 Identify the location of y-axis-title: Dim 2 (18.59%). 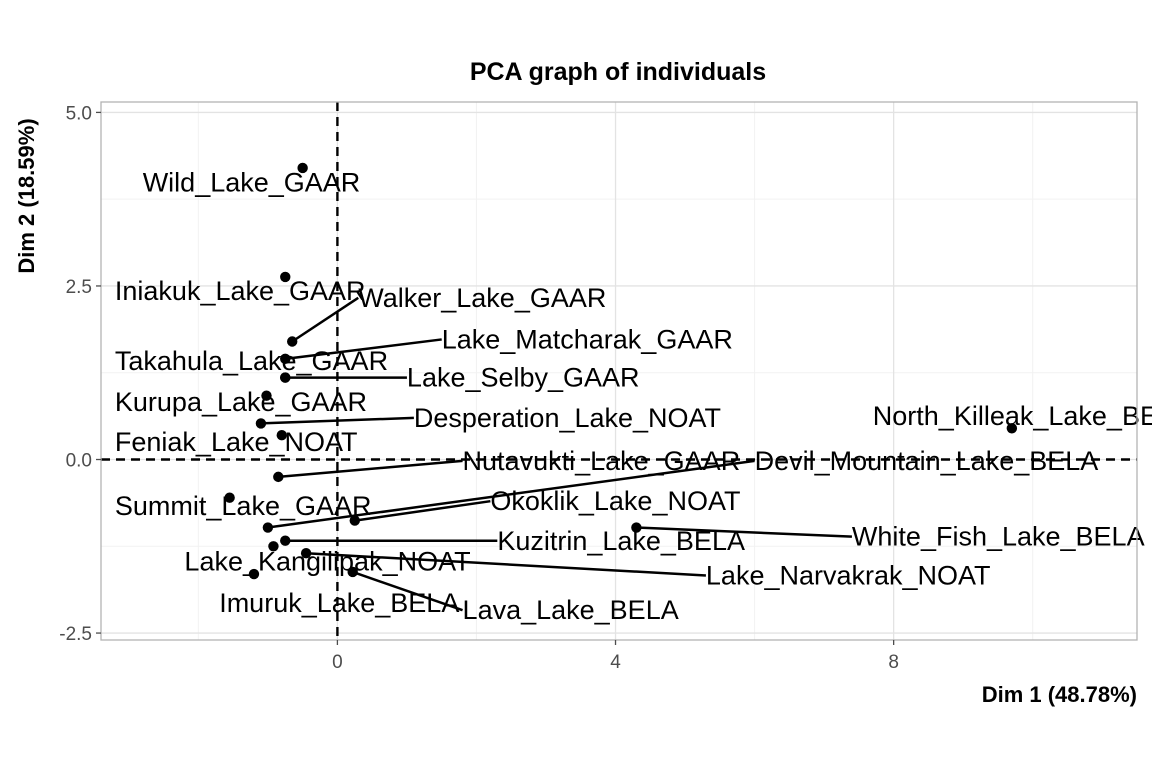
(26, 195).